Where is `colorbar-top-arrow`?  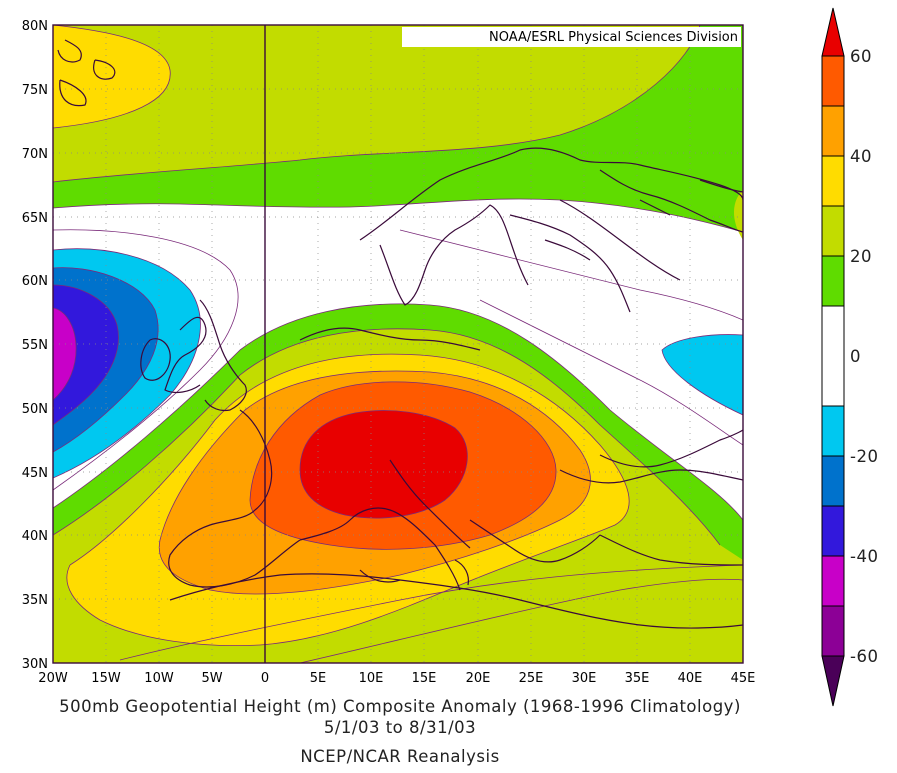 colorbar-top-arrow is located at coordinates (833, 32).